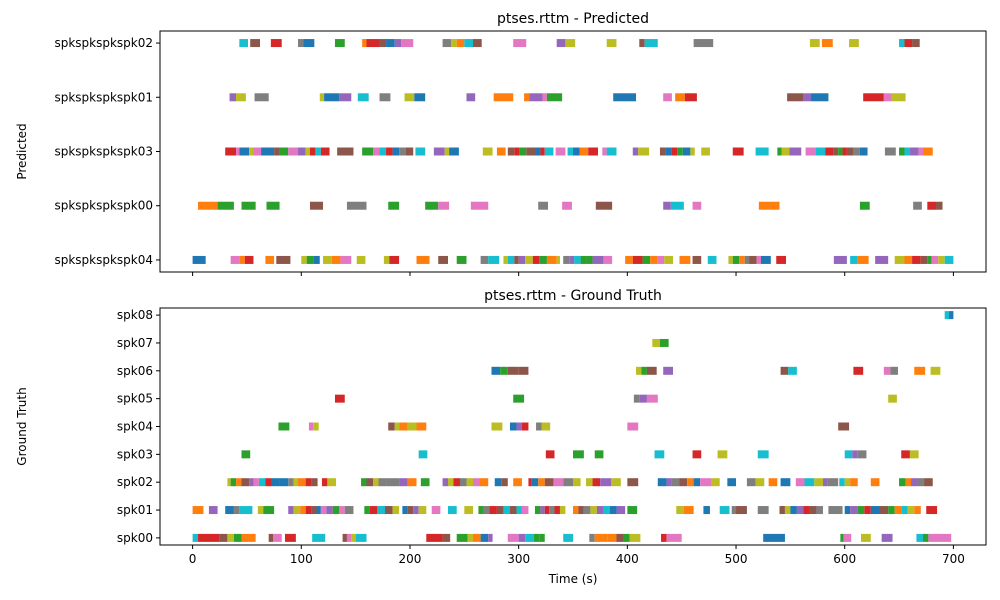 This screenshot has height=600, width=1000. What do you see at coordinates (135, 371) in the screenshot?
I see `y-tick-label: spk06` at bounding box center [135, 371].